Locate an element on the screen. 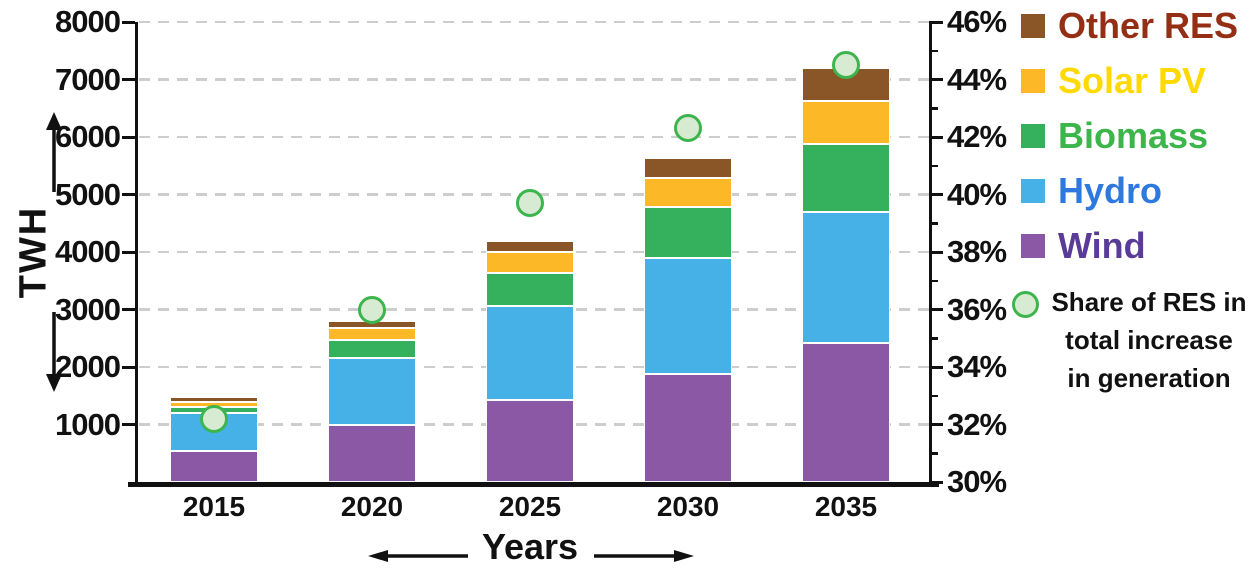 This screenshot has width=1256, height=572. year-label-2035: 2035 is located at coordinates (846, 506).